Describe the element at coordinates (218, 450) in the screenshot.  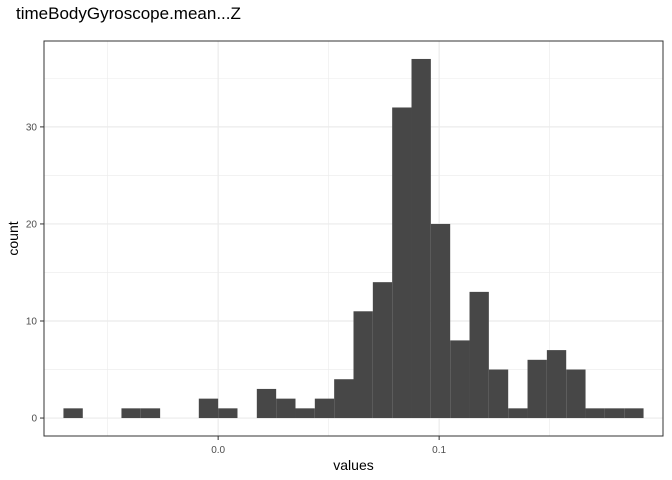
I see `x-tick-label: 0.0` at that location.